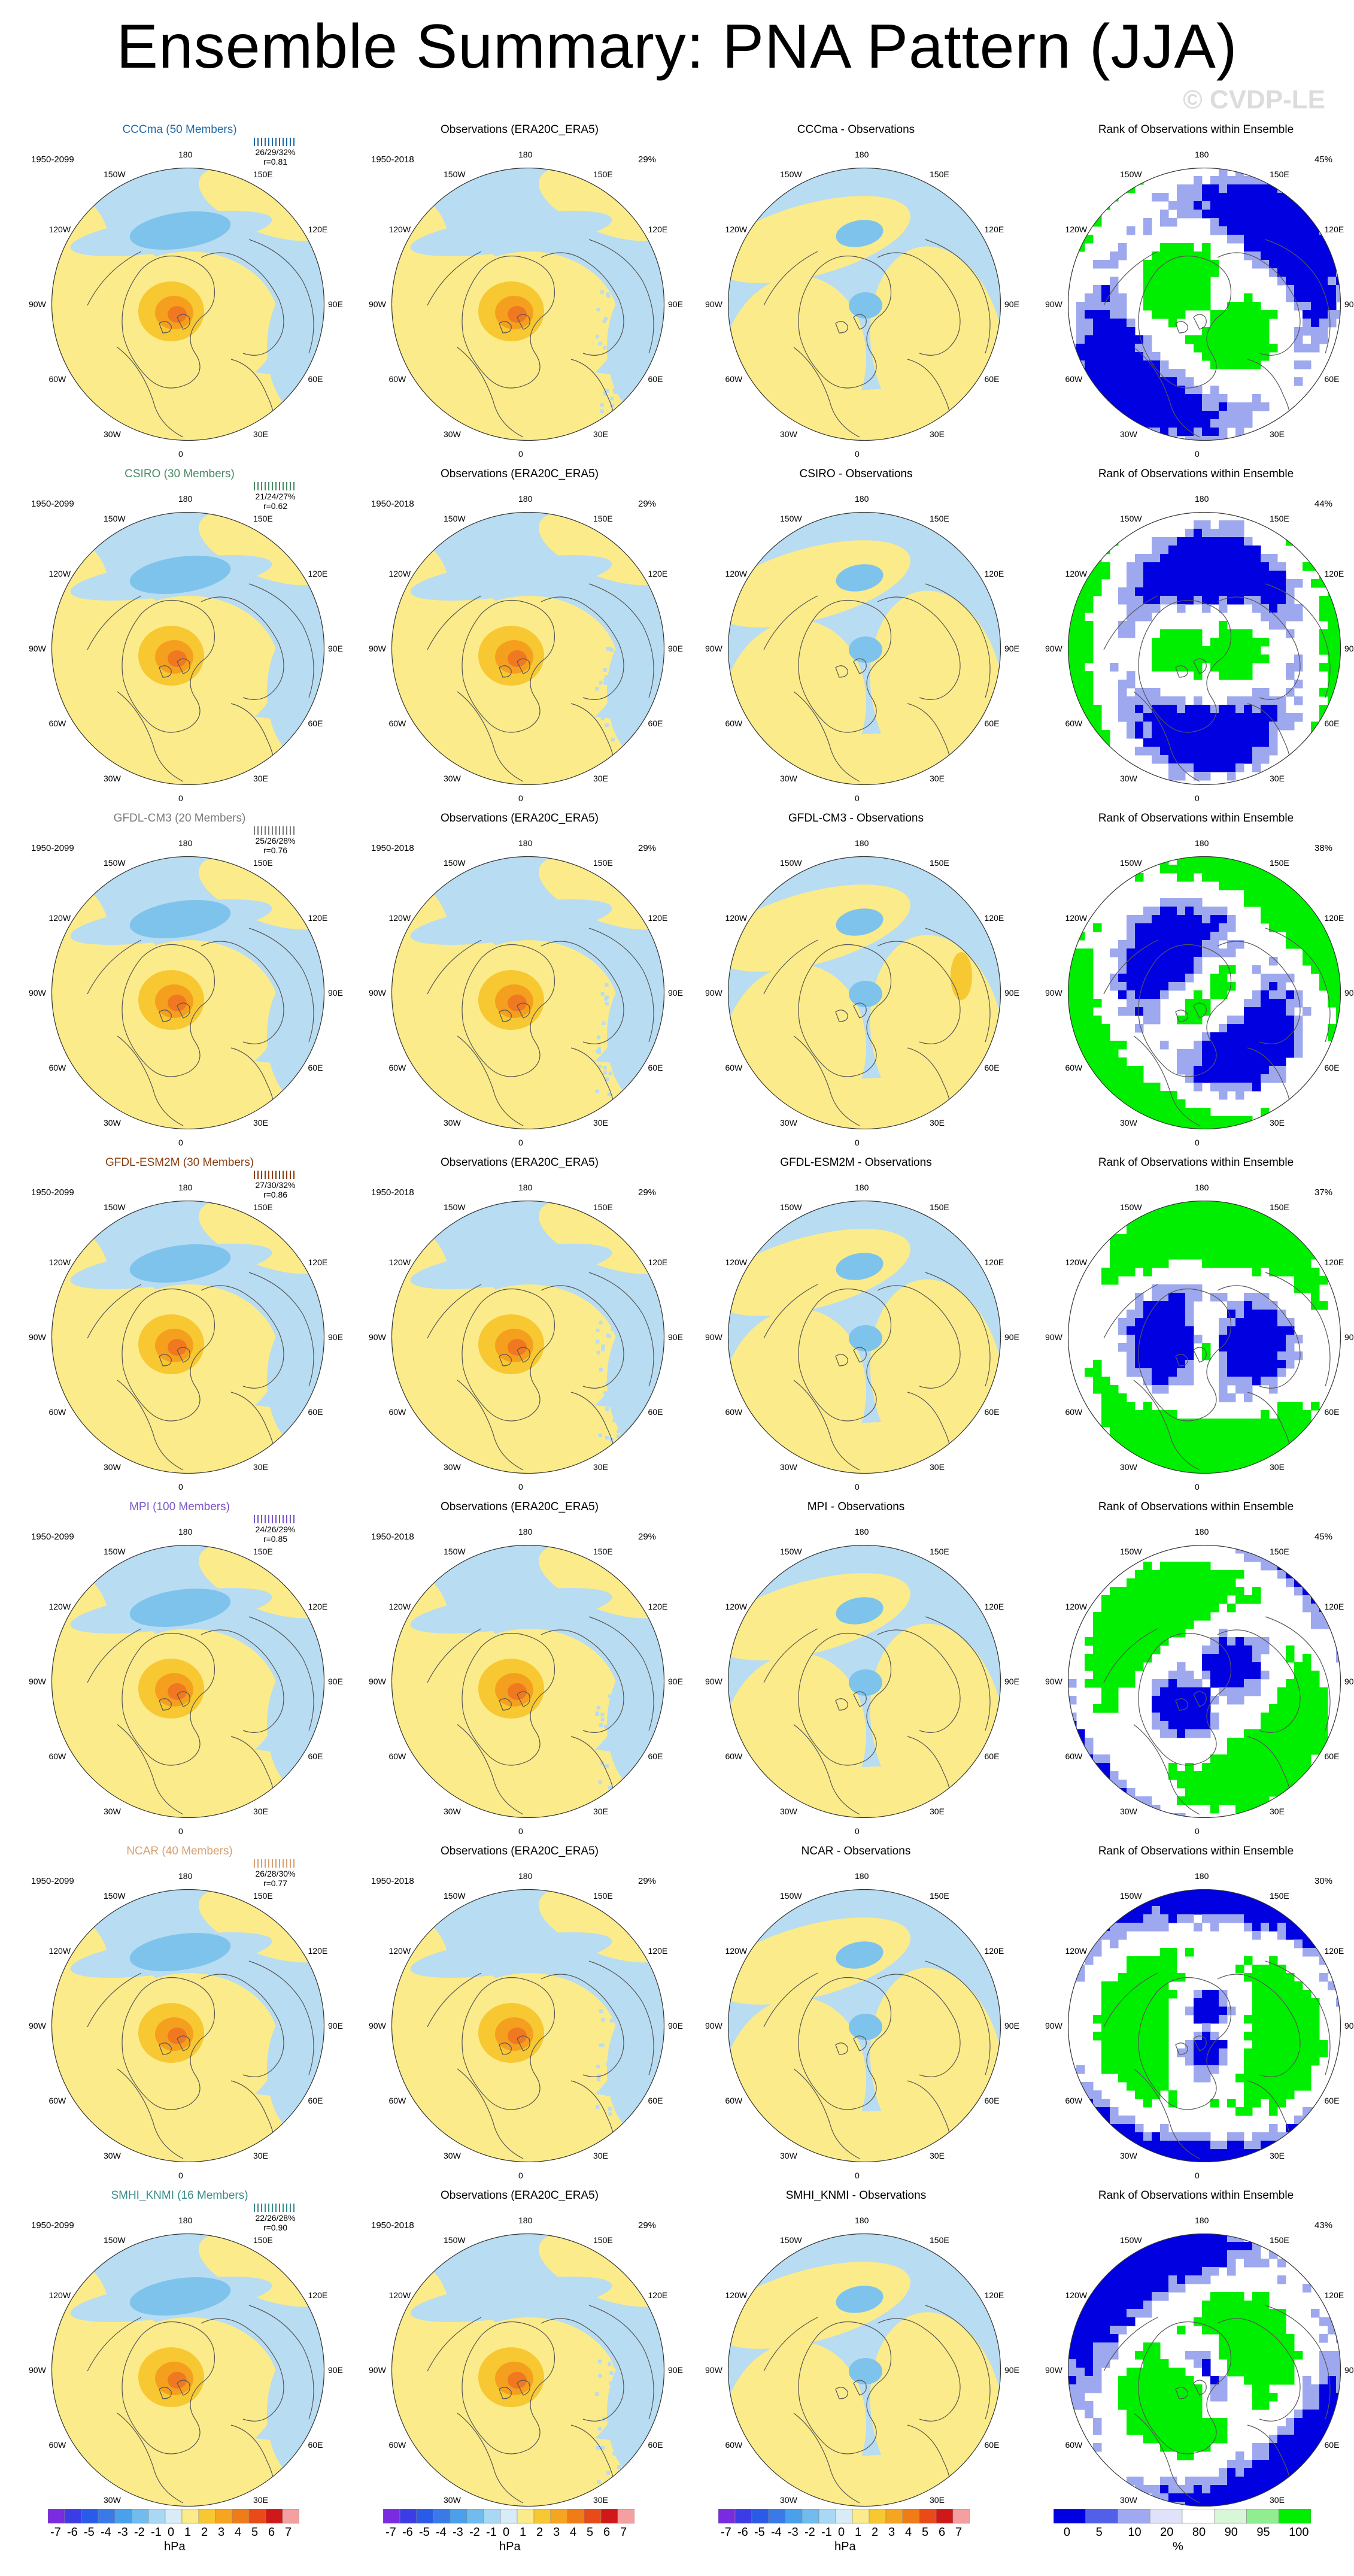 This screenshot has height=2576, width=1354. Describe the element at coordinates (520, 2175) in the screenshot. I see `longitude-label: 0` at that location.